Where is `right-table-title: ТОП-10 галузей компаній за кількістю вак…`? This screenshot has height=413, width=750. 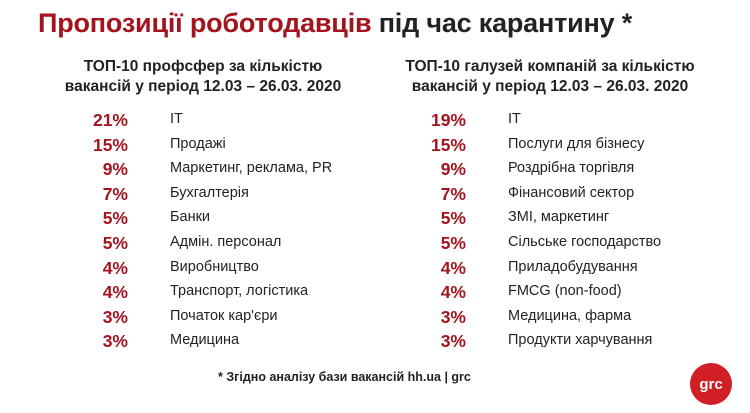
right-table-title: ТОП-10 галузей компаній за кількістю вак… is located at coordinates (550, 77).